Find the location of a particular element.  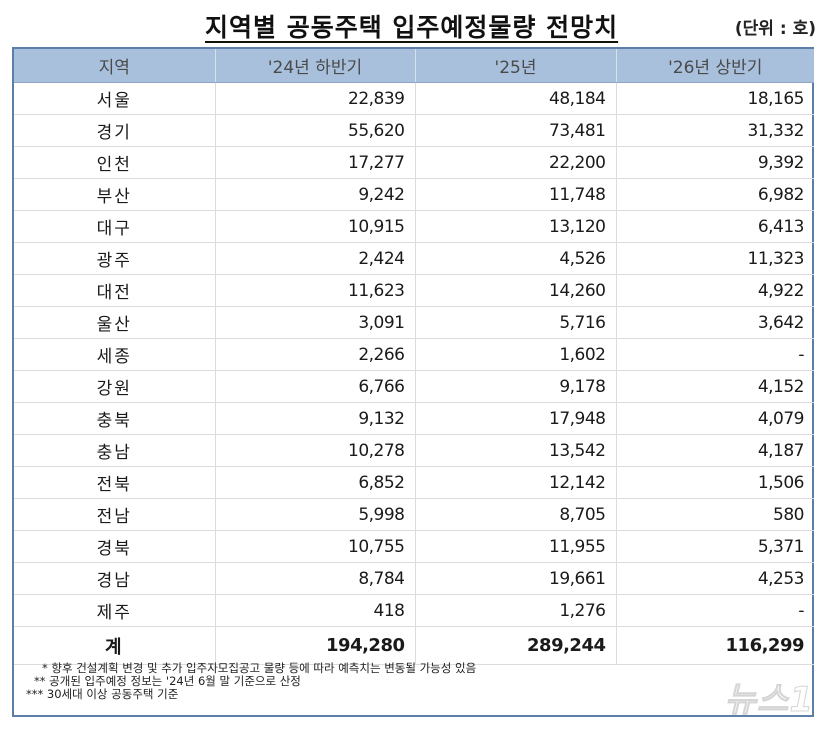

table-row: 대구 10,915 13,120 6,413 is located at coordinates (414, 226).